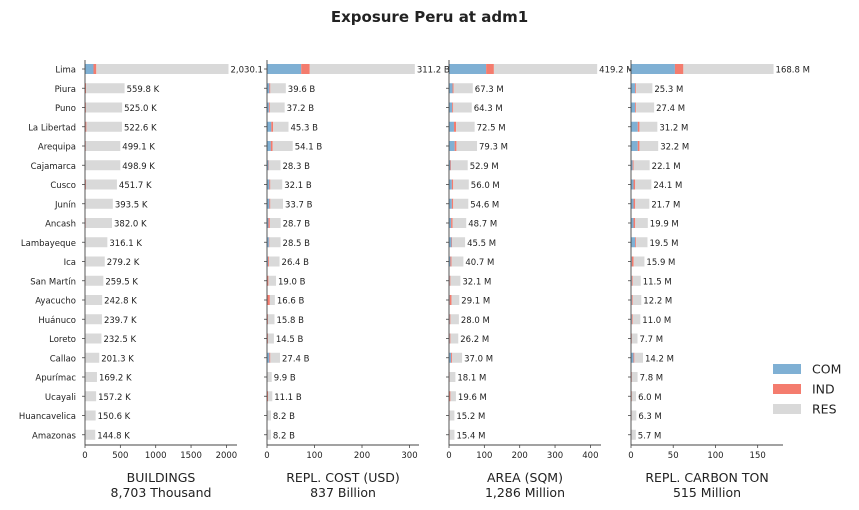  I want to click on data-label: 316.1 K, so click(125, 244).